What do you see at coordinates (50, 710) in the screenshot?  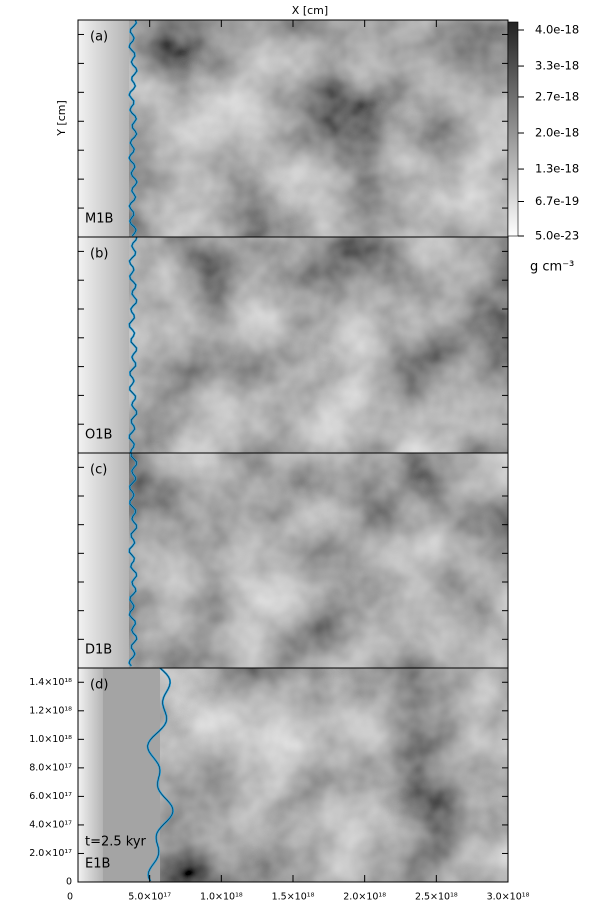 I see `y-tick-label: 1.2×10¹⁸` at bounding box center [50, 710].